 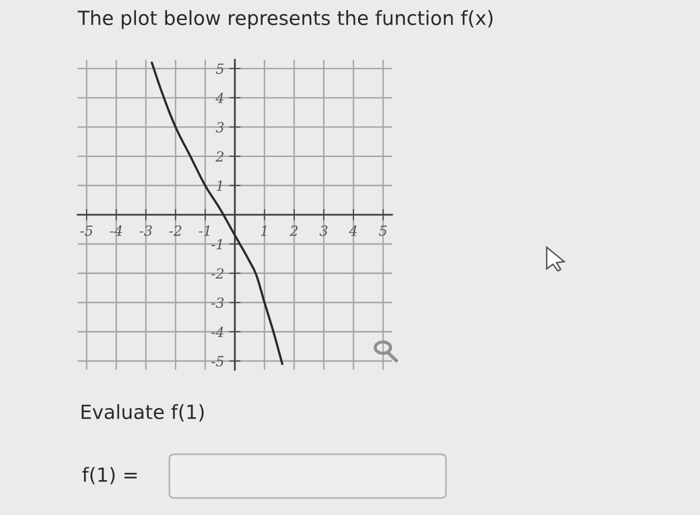 What do you see at coordinates (217, 332) in the screenshot?
I see `y-tick-label: -4` at bounding box center [217, 332].